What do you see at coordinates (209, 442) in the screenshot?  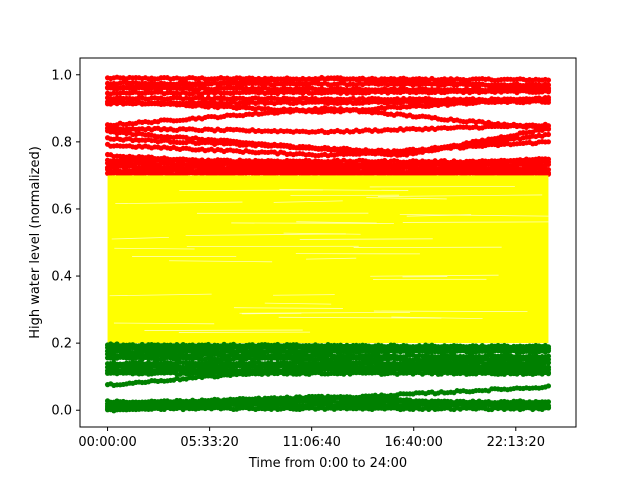 I see `x-tick-label: 05:33:20` at bounding box center [209, 442].